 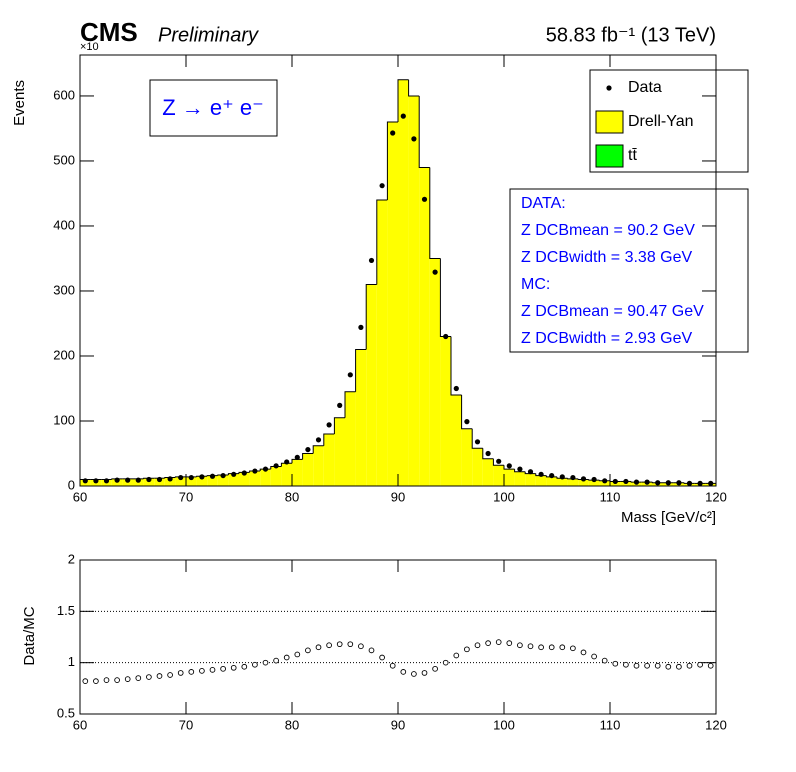 I want to click on x-tick-label: 60, so click(x=80, y=724).